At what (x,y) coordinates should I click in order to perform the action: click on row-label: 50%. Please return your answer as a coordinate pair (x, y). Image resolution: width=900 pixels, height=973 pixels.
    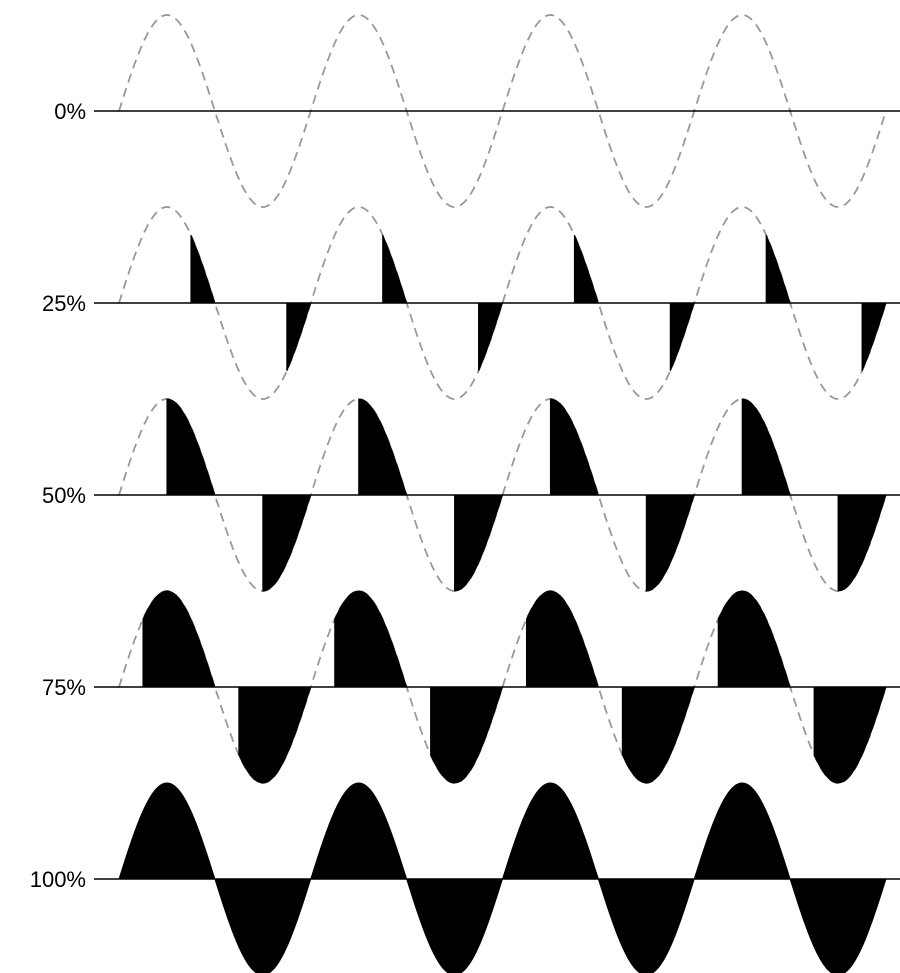
    Looking at the image, I should click on (64, 495).